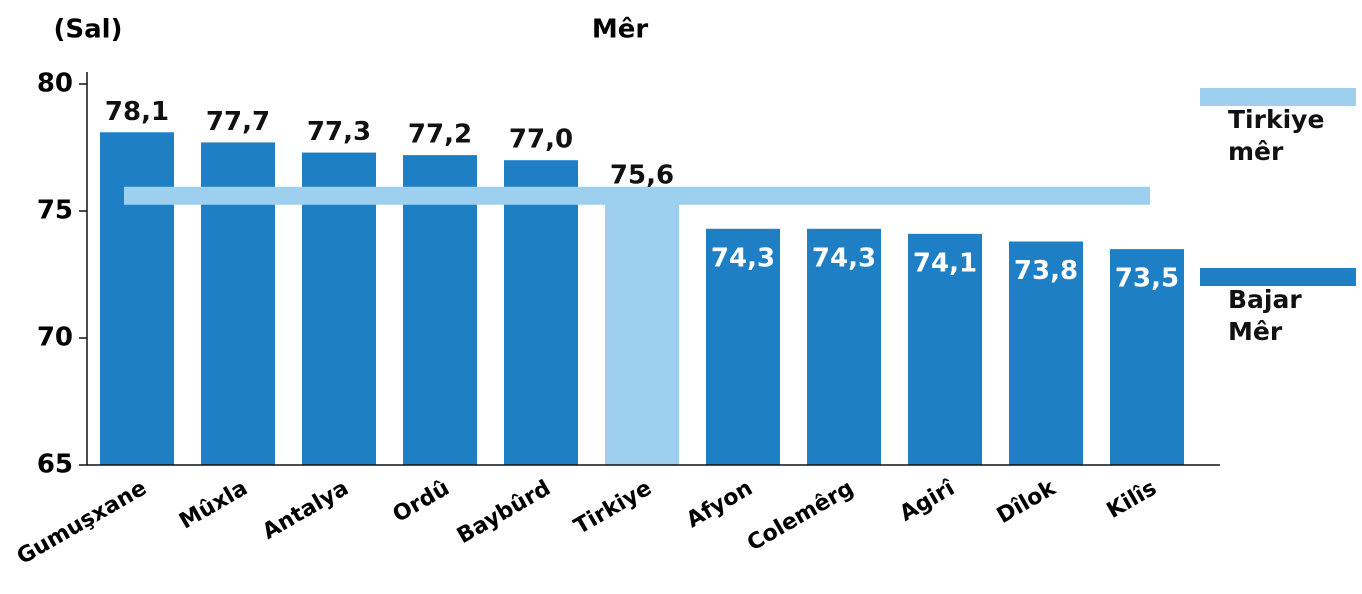 The height and width of the screenshot is (594, 1362). Describe the element at coordinates (620, 30) in the screenshot. I see `chart-title: Mêr` at that location.